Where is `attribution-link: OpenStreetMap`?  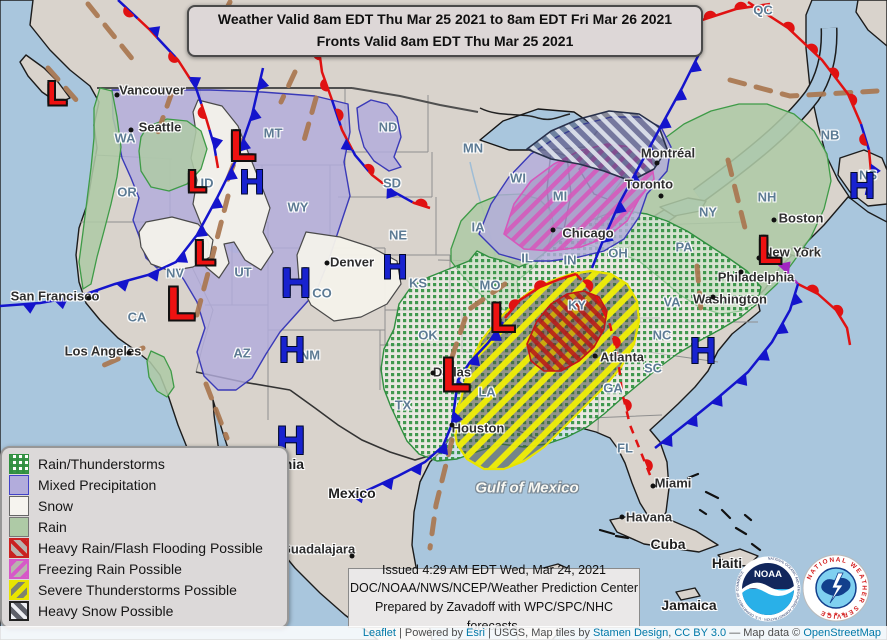
attribution-link: OpenStreetMap is located at coordinates (842, 633).